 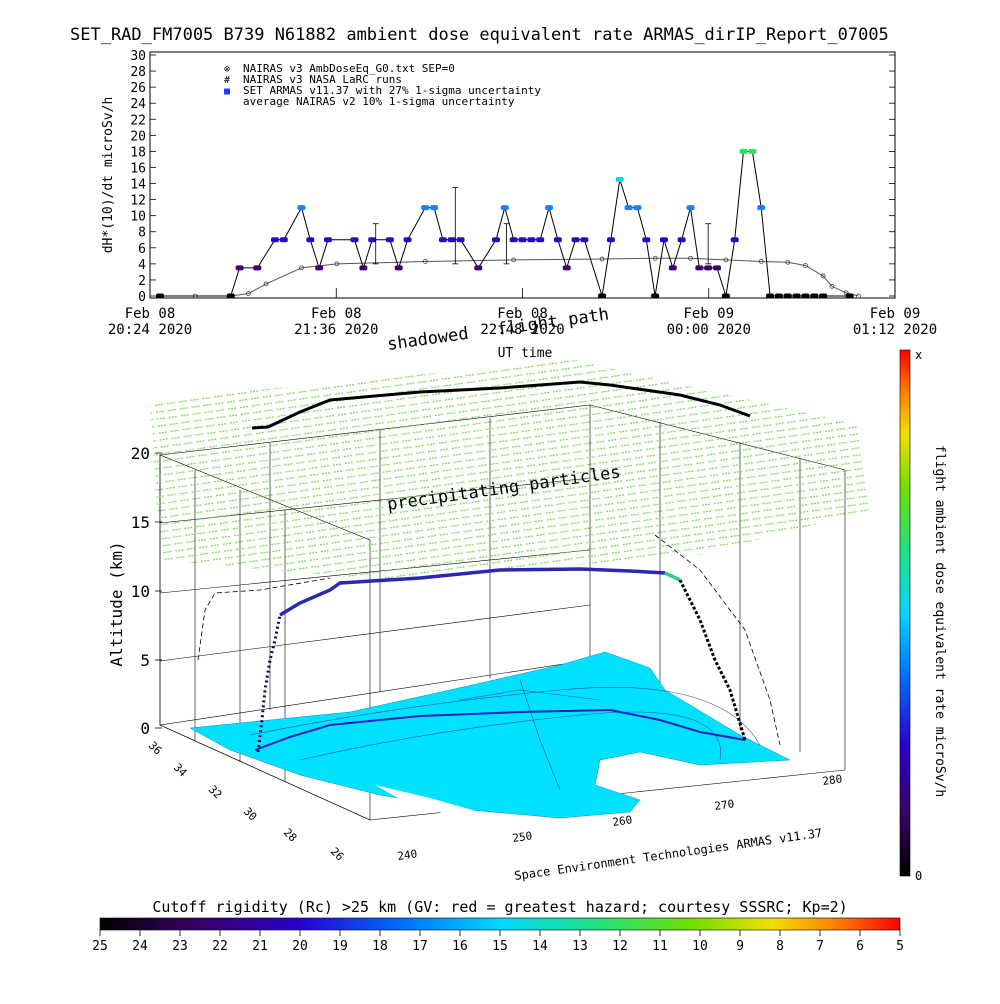 I want to click on lon-ticks: 240 250 260 270 280, so click(x=620, y=817).